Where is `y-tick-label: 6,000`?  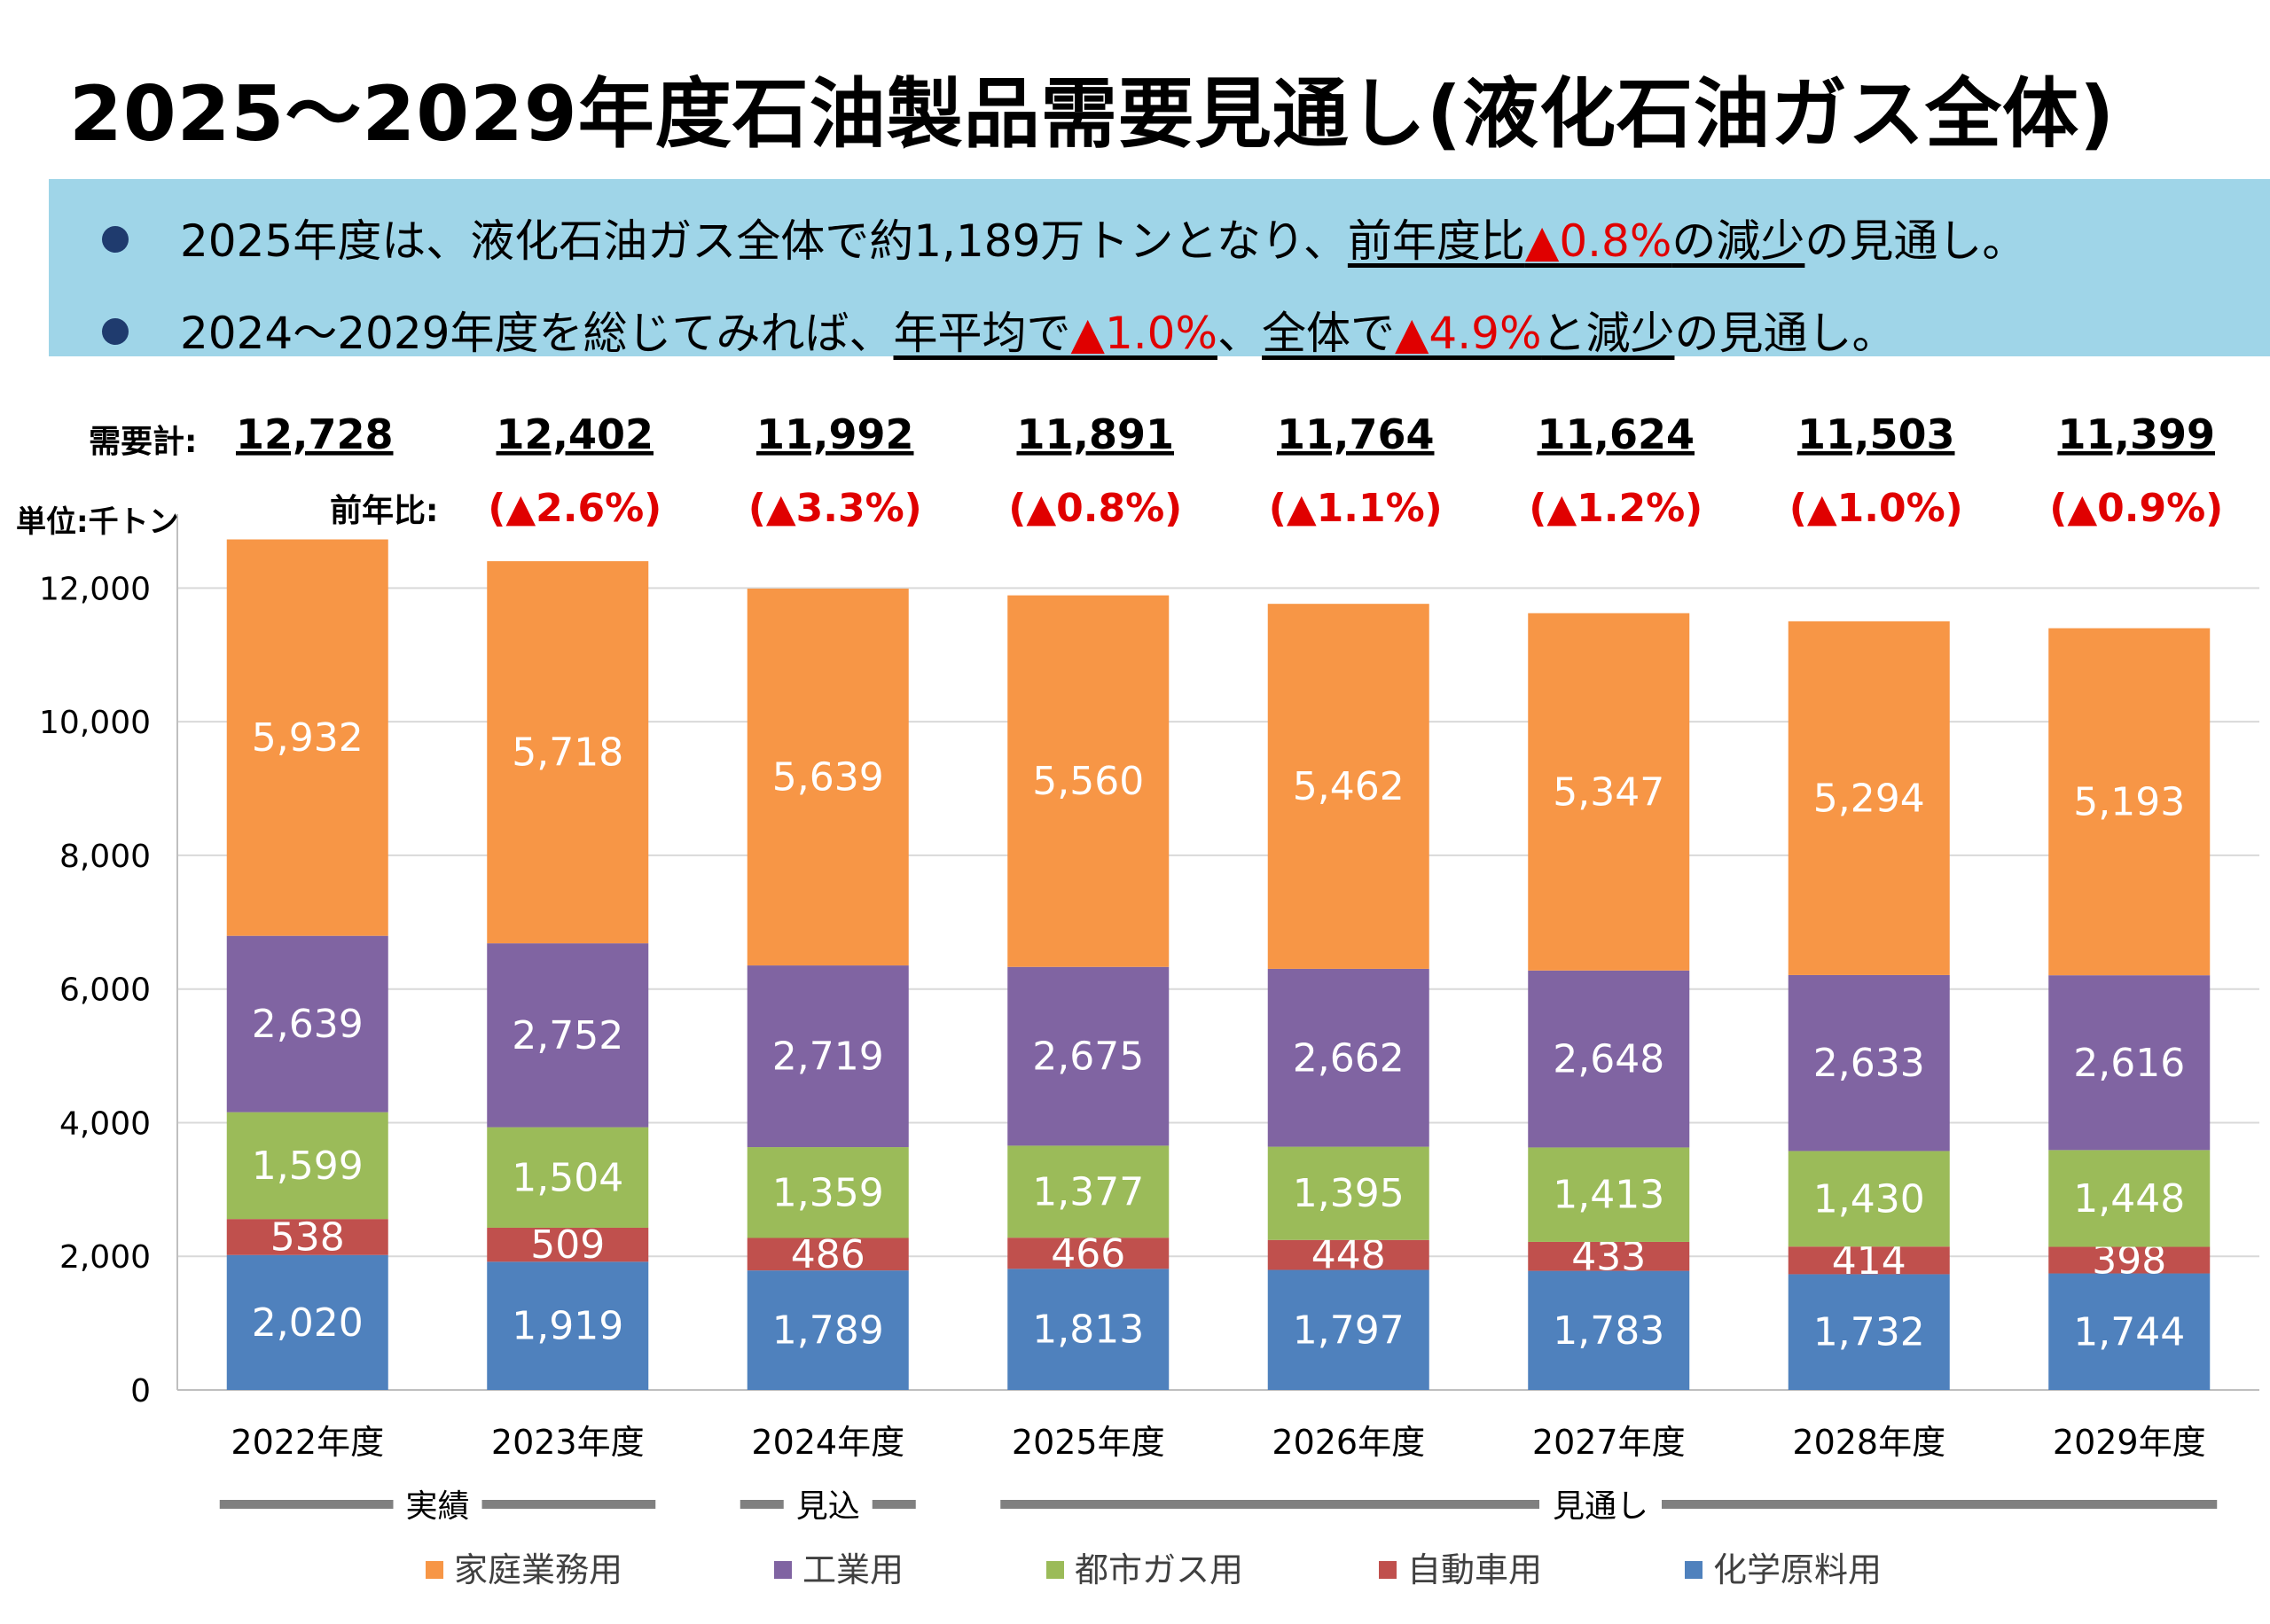
y-tick-label: 6,000 is located at coordinates (105, 990).